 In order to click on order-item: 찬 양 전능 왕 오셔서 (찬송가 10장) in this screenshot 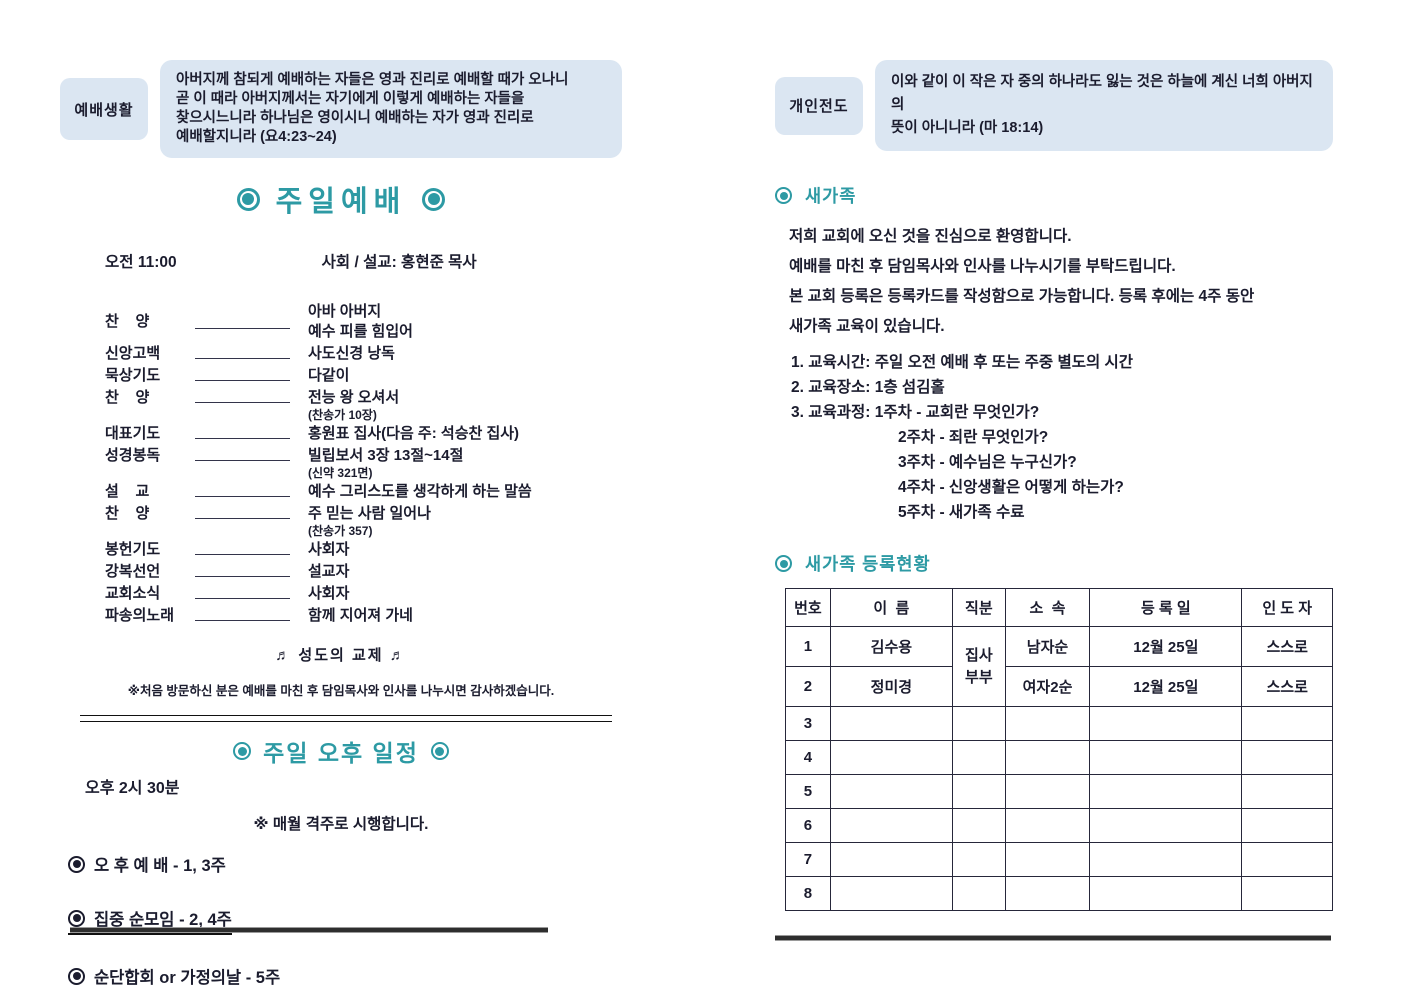, I will do `click(341, 405)`.